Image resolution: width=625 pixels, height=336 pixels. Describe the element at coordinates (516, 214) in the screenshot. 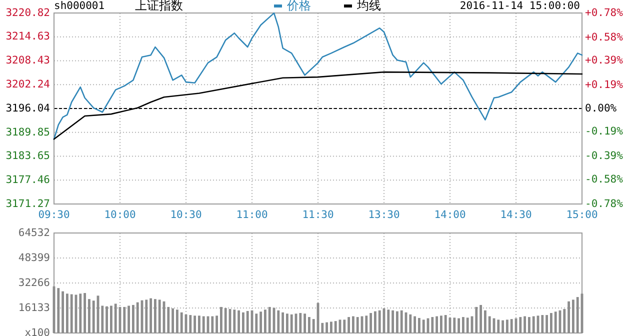

I see `x-tick-label: 14:30` at that location.